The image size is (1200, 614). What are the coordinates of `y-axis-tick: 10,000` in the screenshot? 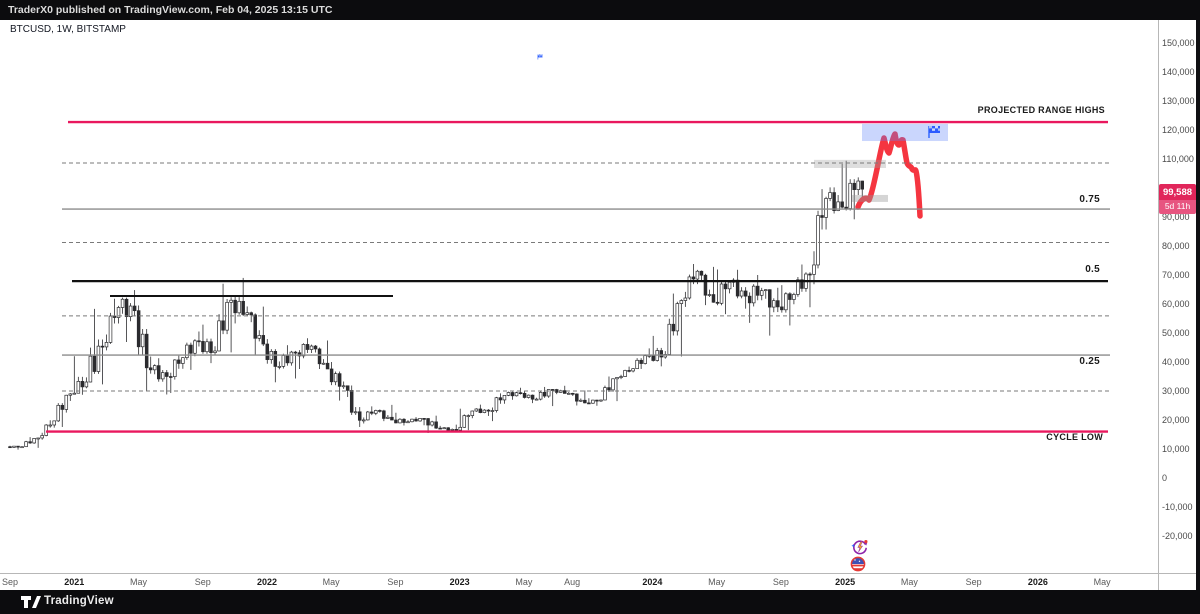 It's located at (1176, 449).